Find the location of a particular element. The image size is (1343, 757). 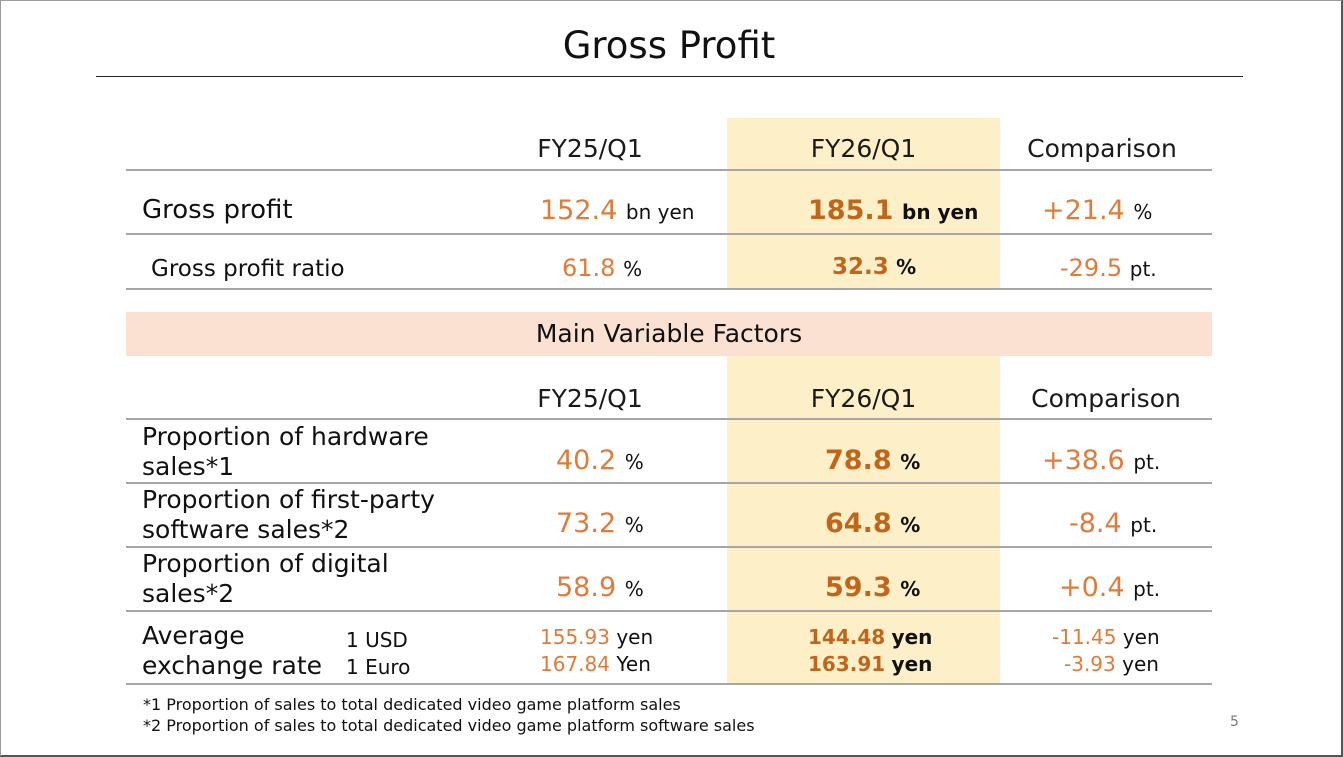

digital-fy25-unit: % is located at coordinates (634, 589).